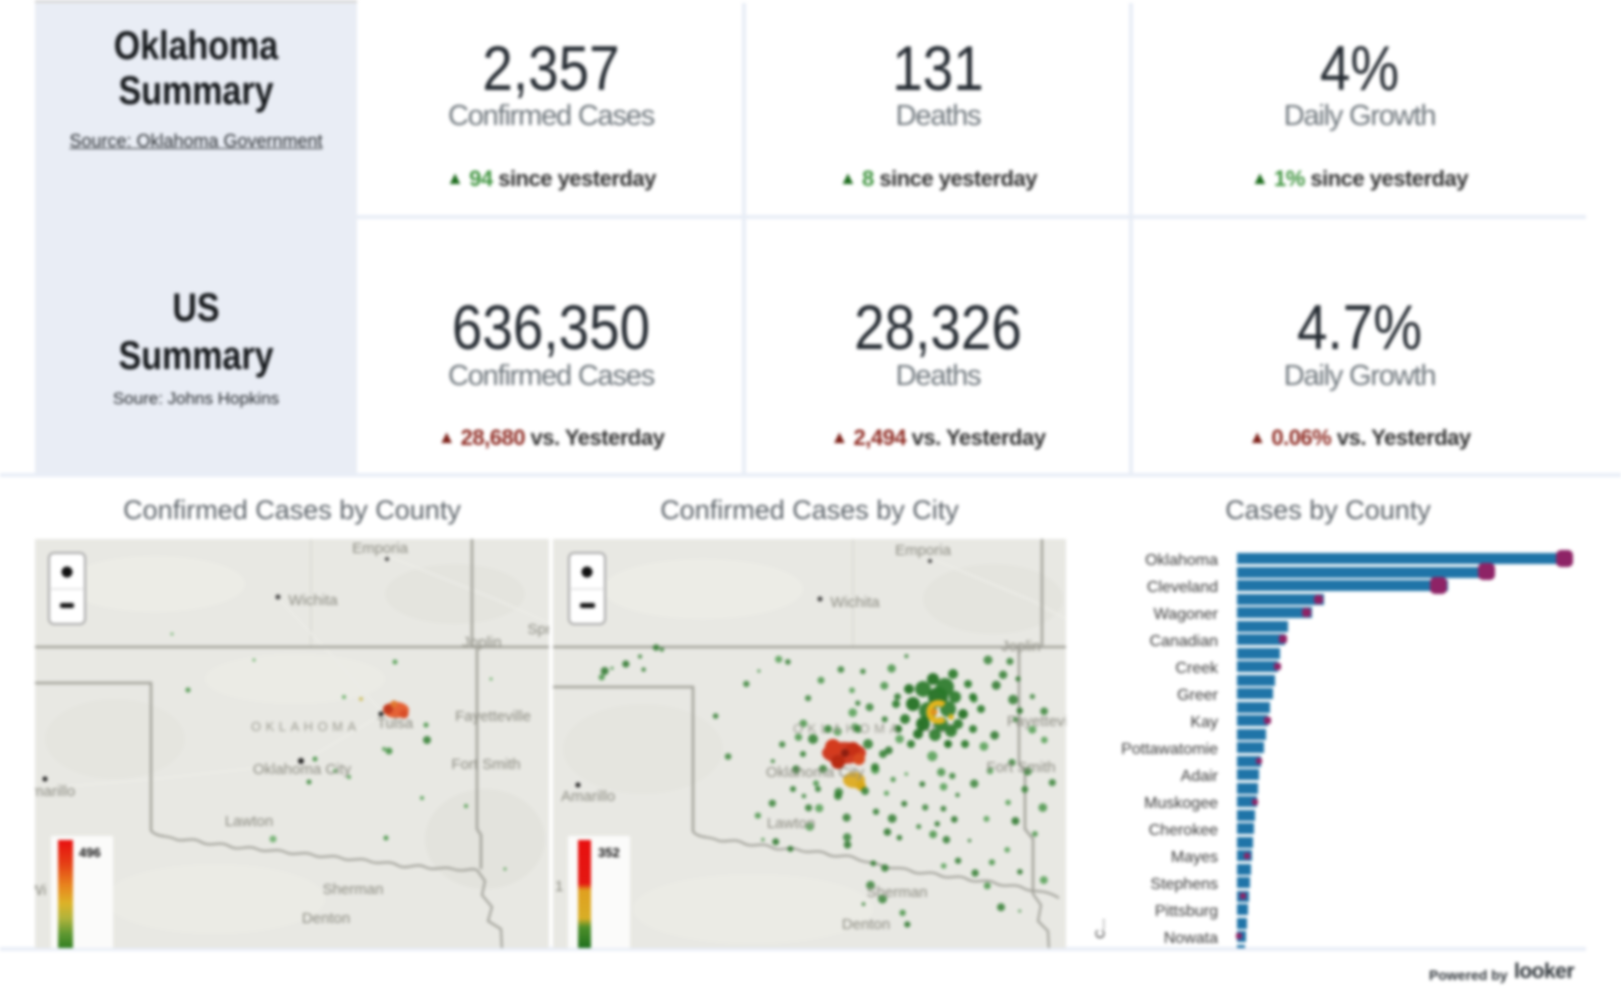 Image resolution: width=1621 pixels, height=996 pixels. What do you see at coordinates (90, 852) in the screenshot?
I see `svg-text: 496` at bounding box center [90, 852].